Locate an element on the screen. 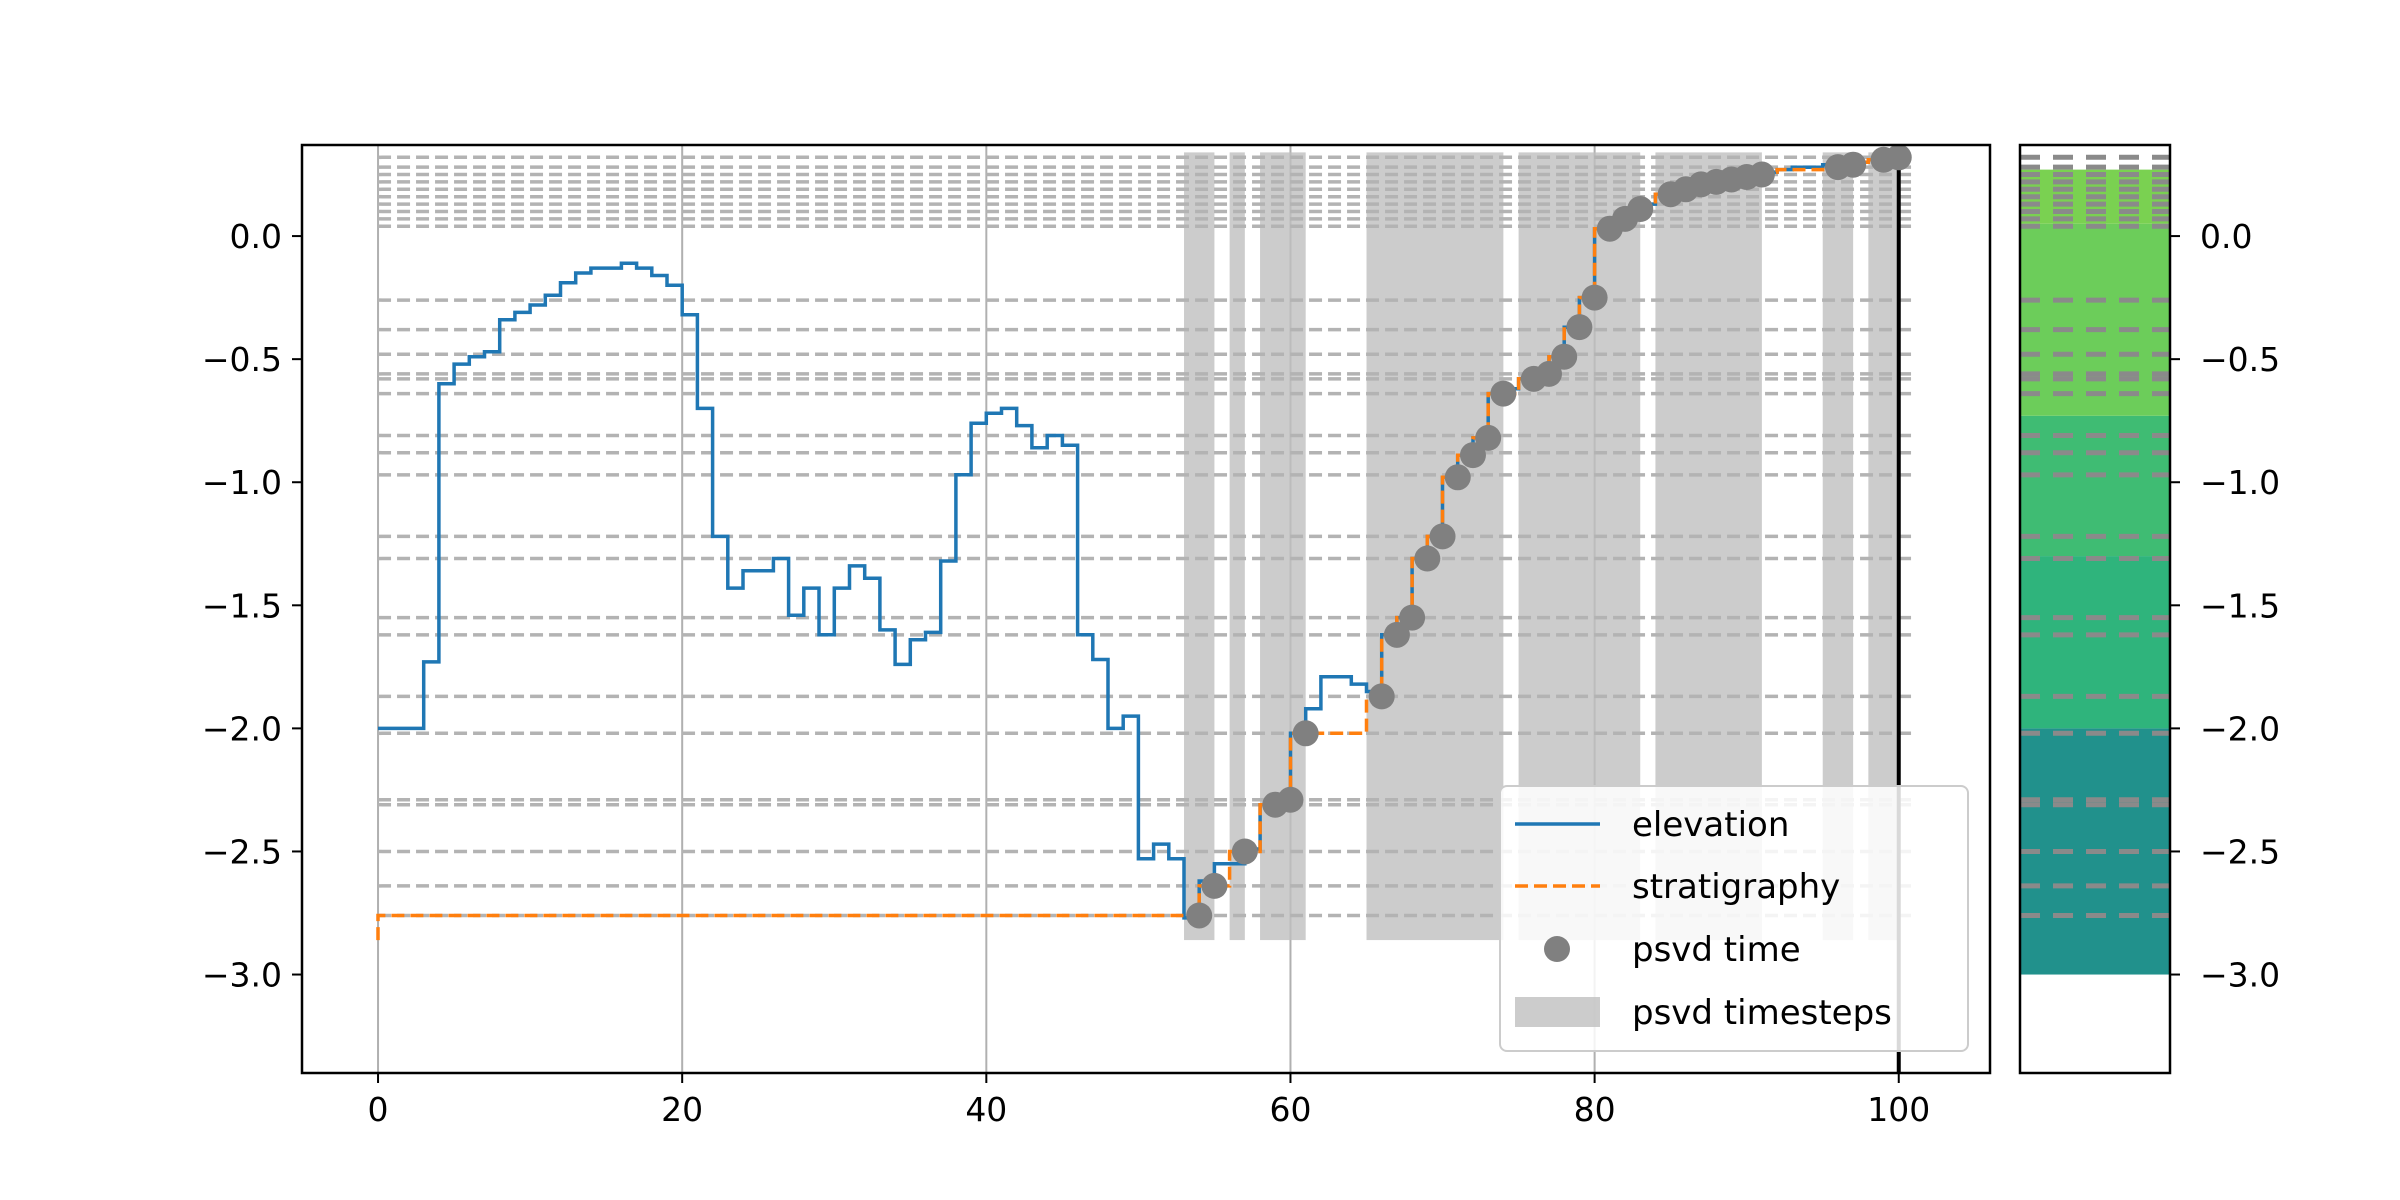 The image size is (2400, 1200). column-axes-frame is located at coordinates (2095, 609).